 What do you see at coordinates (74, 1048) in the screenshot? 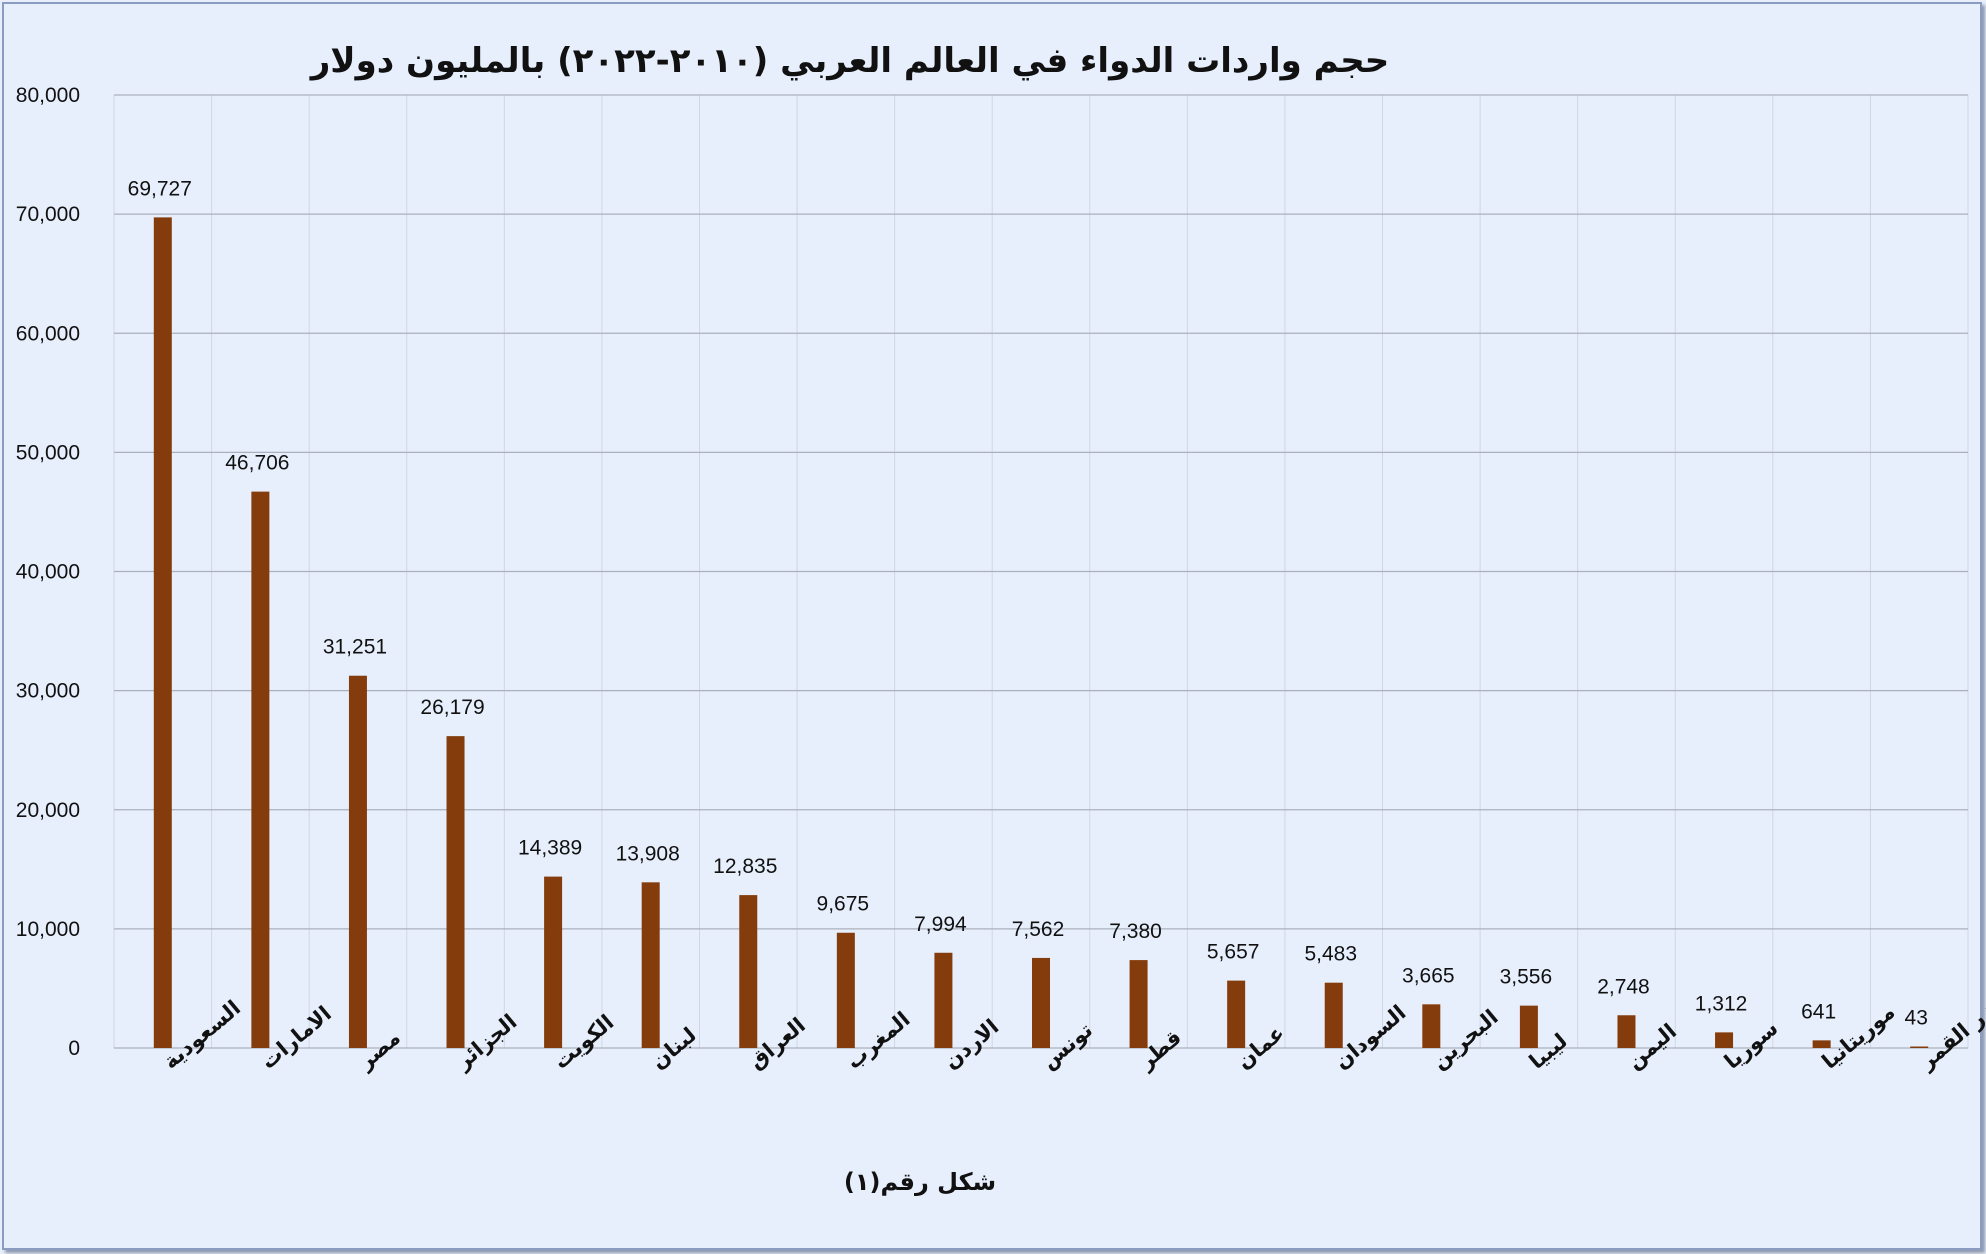
I see `y-tick-label: 0` at bounding box center [74, 1048].